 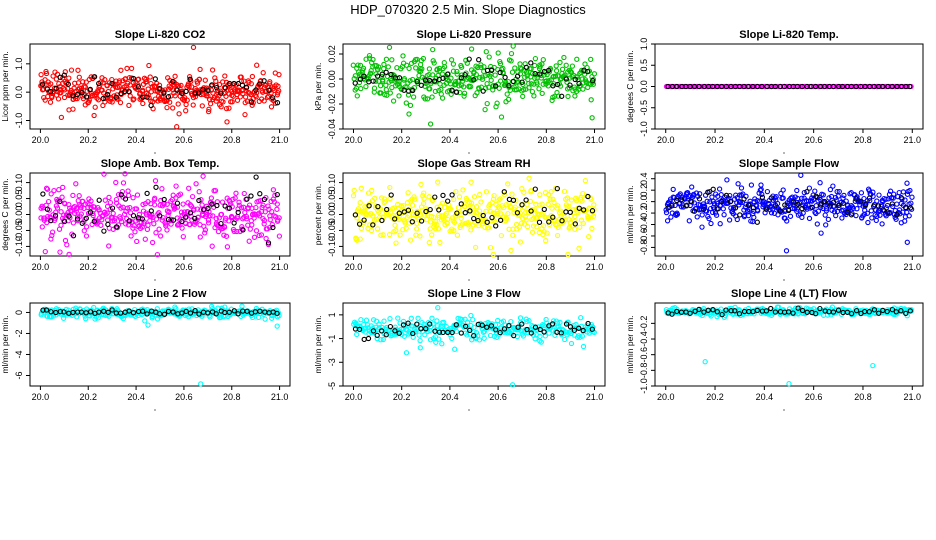 I want to click on y-tick-label: -0.2, so click(x=644, y=324).